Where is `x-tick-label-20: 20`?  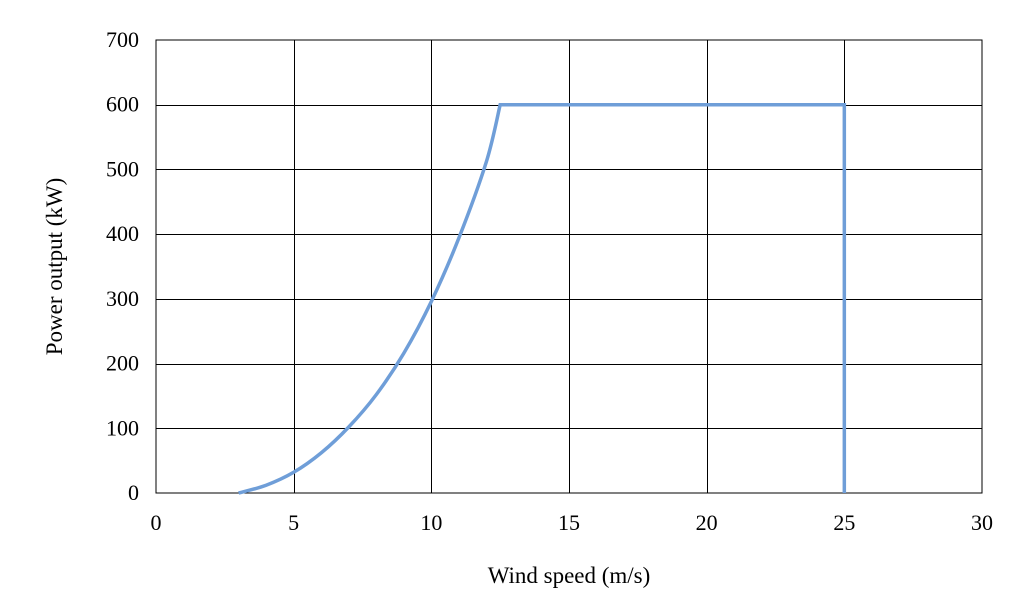 x-tick-label-20: 20 is located at coordinates (707, 522).